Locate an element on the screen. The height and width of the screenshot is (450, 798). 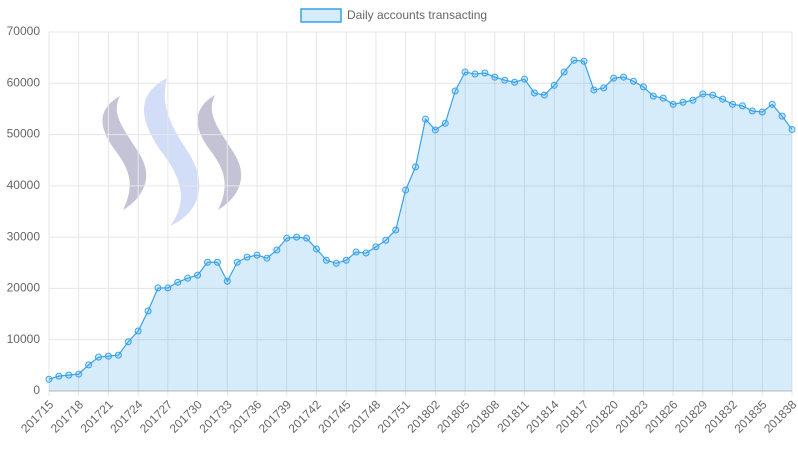
y-tick-label: 30000 is located at coordinates (24, 236).